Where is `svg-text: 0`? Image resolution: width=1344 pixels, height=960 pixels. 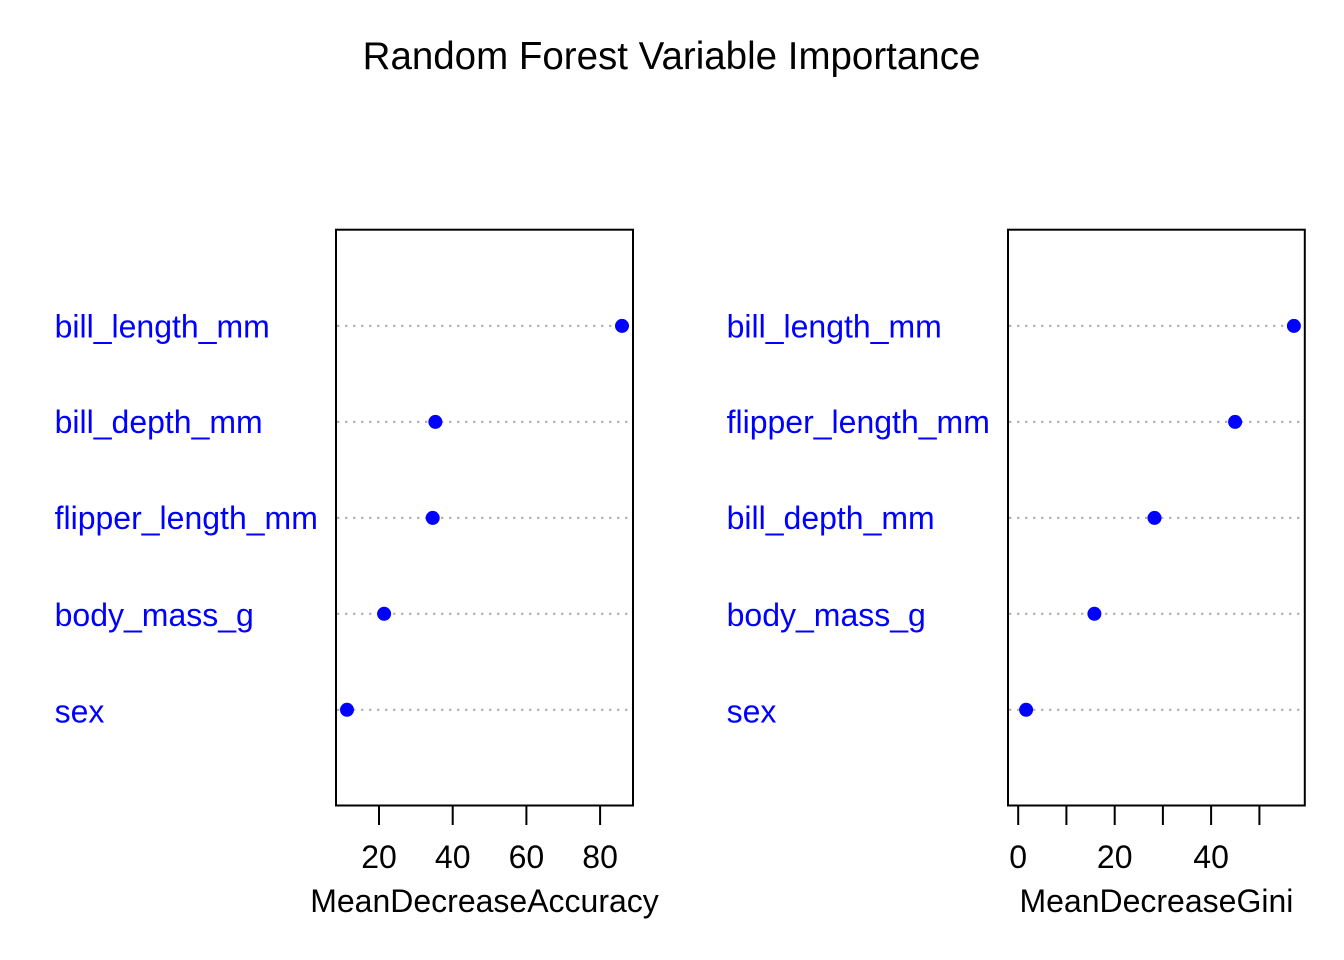
svg-text: 0 is located at coordinates (1018, 857).